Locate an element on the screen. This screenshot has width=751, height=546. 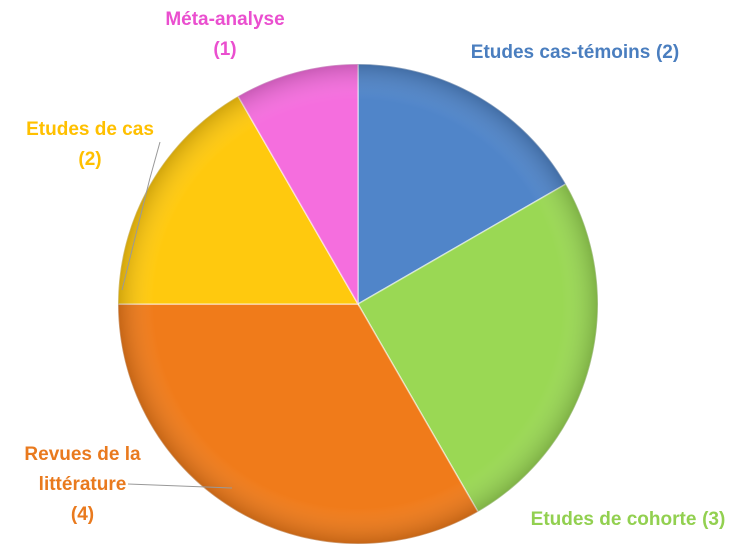
category-label: Méta-analyse is located at coordinates (225, 19).